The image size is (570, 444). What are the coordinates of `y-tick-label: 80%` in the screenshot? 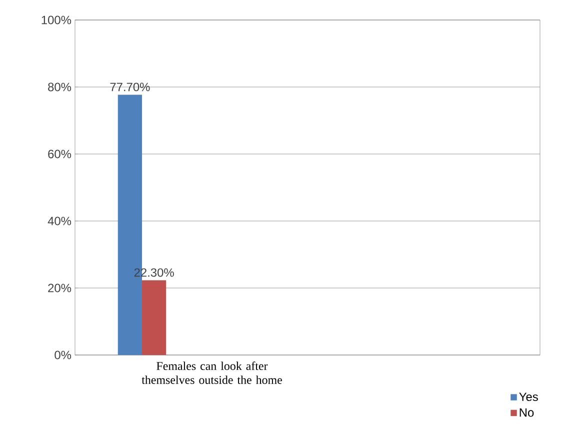 It's located at (60, 87).